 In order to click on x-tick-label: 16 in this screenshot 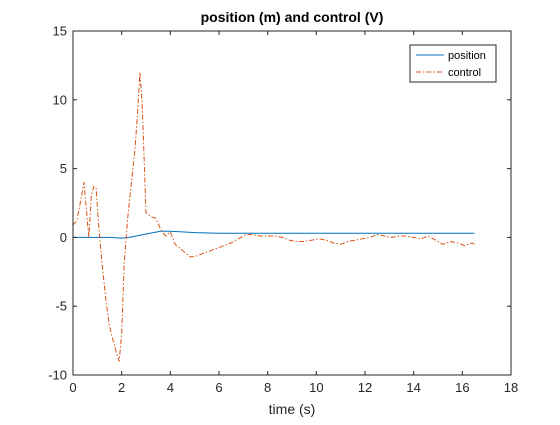, I will do `click(462, 387)`.